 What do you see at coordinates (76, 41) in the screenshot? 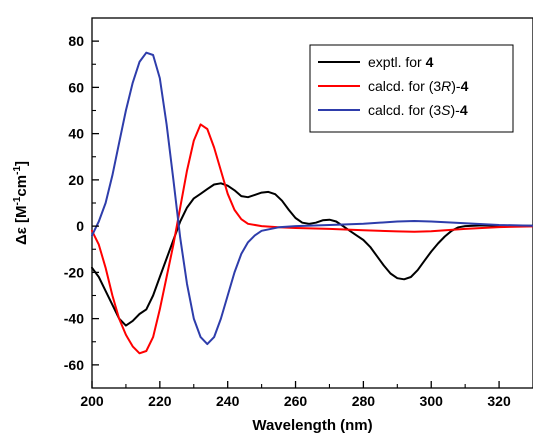
I see `y-tick-label: 80` at bounding box center [76, 41].